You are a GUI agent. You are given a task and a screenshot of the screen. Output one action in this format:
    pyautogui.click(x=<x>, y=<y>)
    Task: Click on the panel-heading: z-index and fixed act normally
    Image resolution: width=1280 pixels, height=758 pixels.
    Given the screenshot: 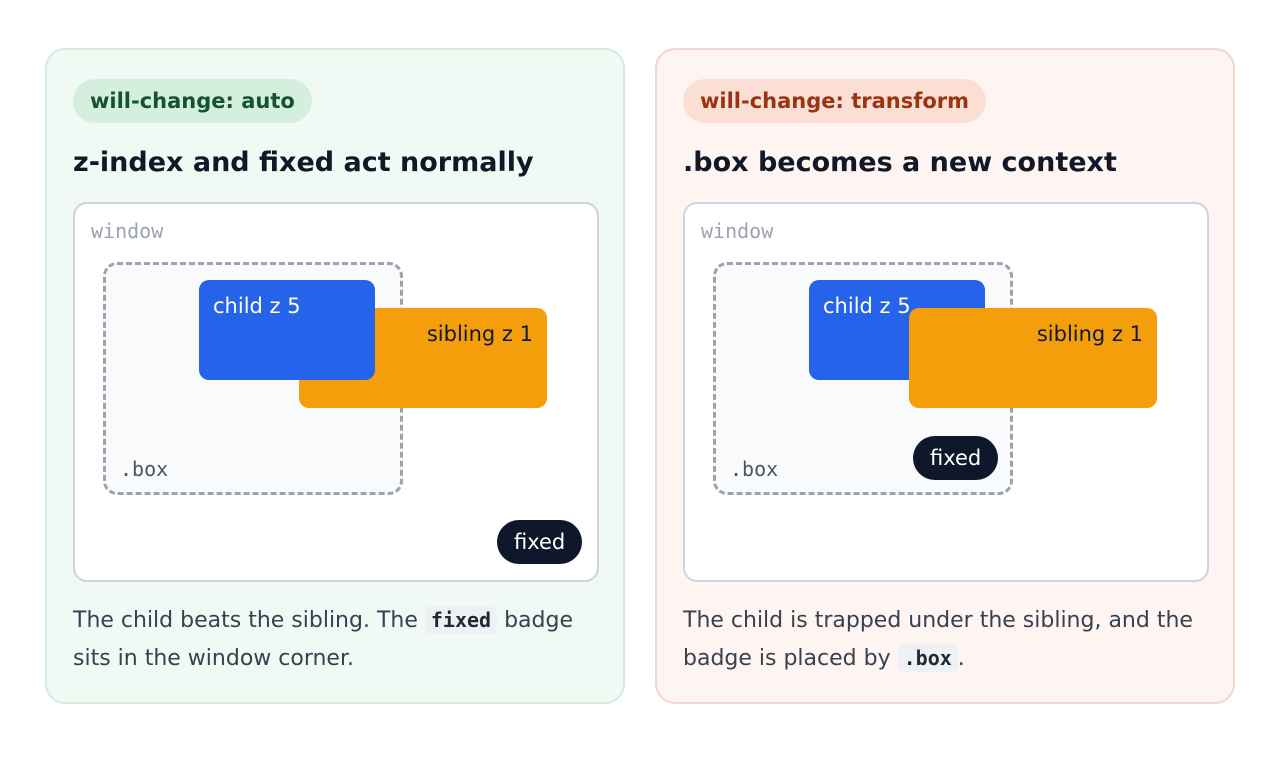 What is the action you would take?
    pyautogui.click(x=303, y=162)
    